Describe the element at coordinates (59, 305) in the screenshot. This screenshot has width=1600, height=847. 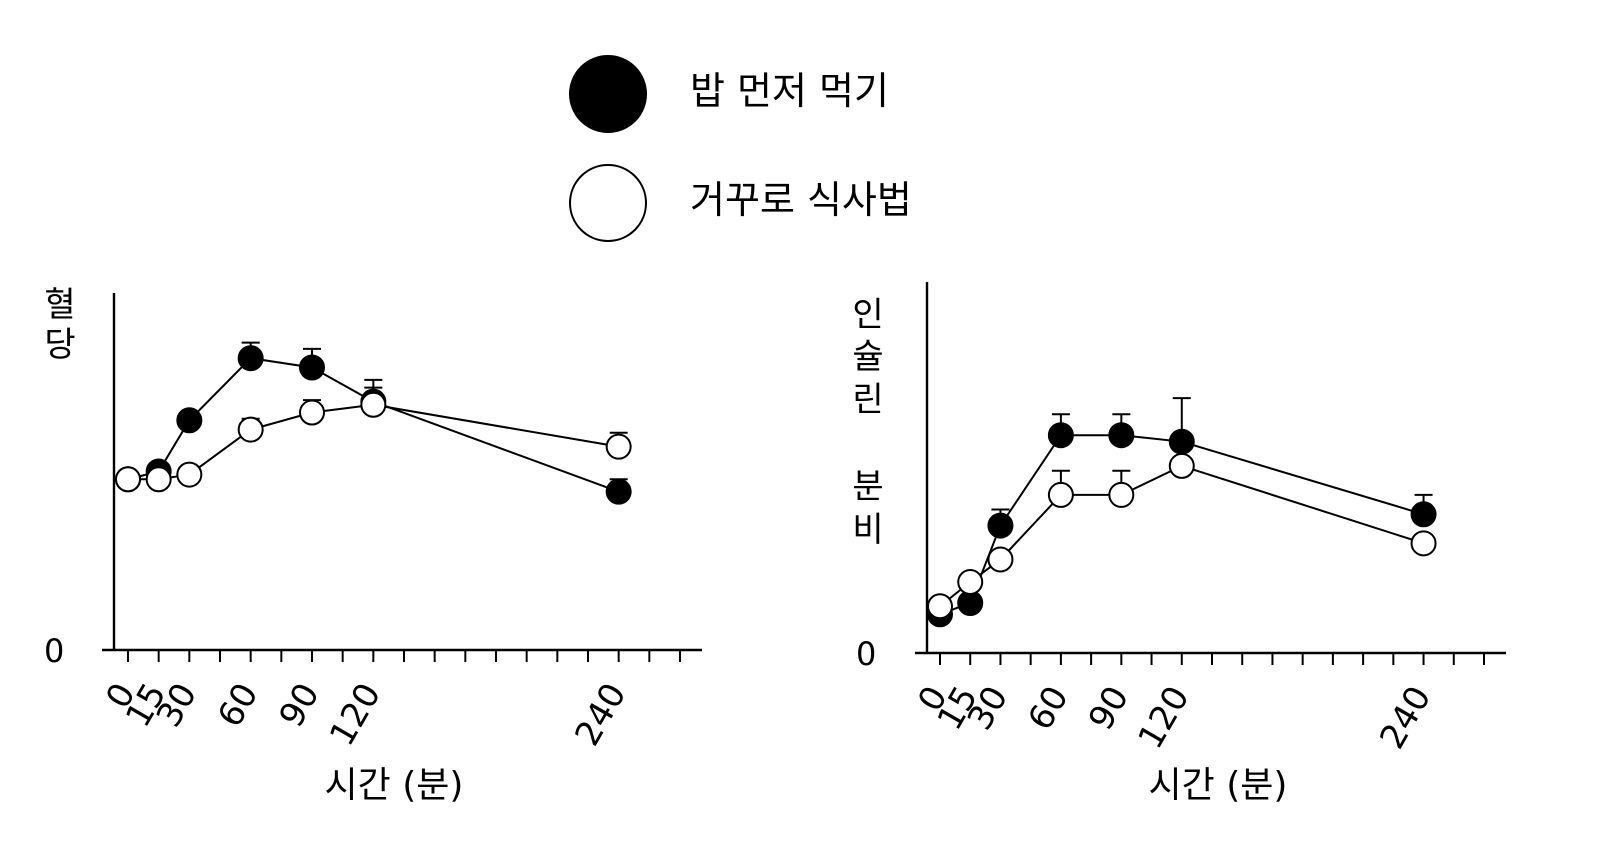
I see `blood-glucose-y-label-char: 혈` at that location.